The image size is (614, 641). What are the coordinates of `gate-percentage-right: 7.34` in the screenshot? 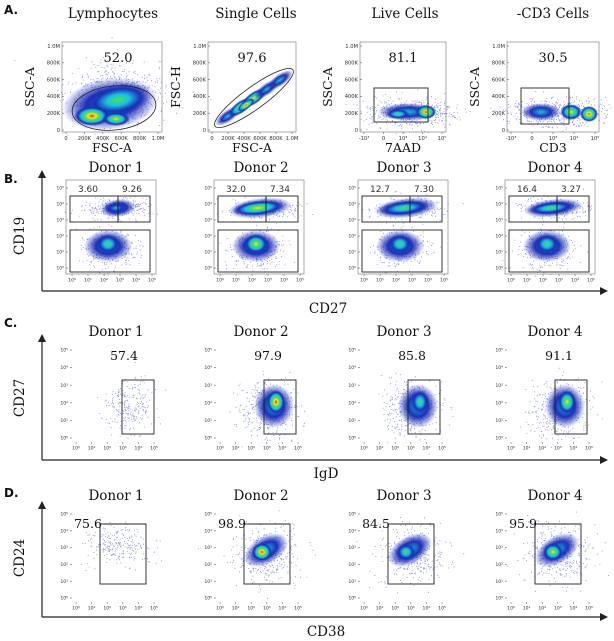 It's located at (280, 190).